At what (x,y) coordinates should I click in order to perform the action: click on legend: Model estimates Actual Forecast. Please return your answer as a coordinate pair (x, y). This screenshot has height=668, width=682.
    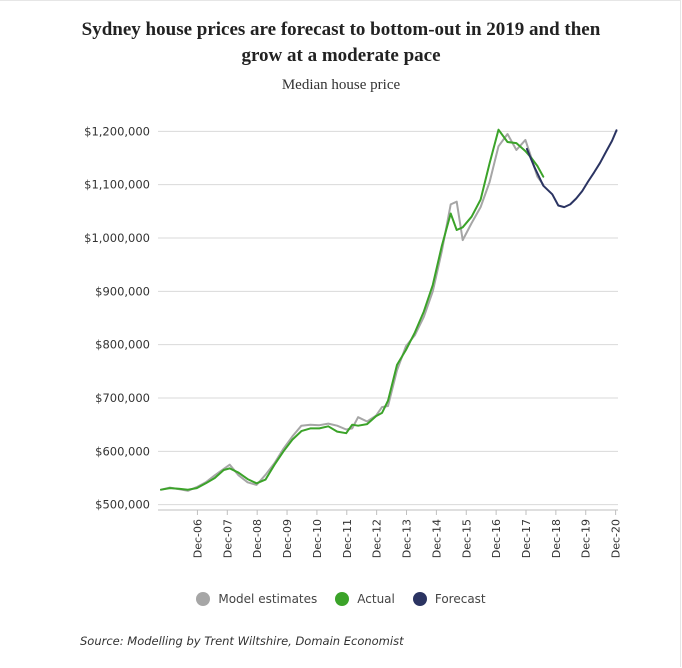
    Looking at the image, I should click on (341, 599).